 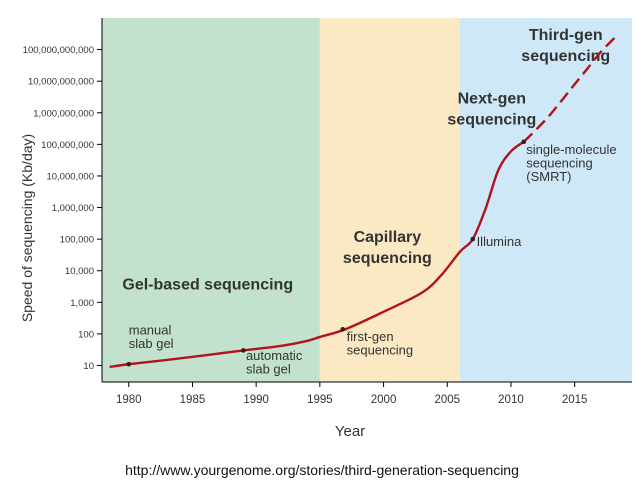 What do you see at coordinates (129, 400) in the screenshot?
I see `x-tick-label-0: 1980` at bounding box center [129, 400].